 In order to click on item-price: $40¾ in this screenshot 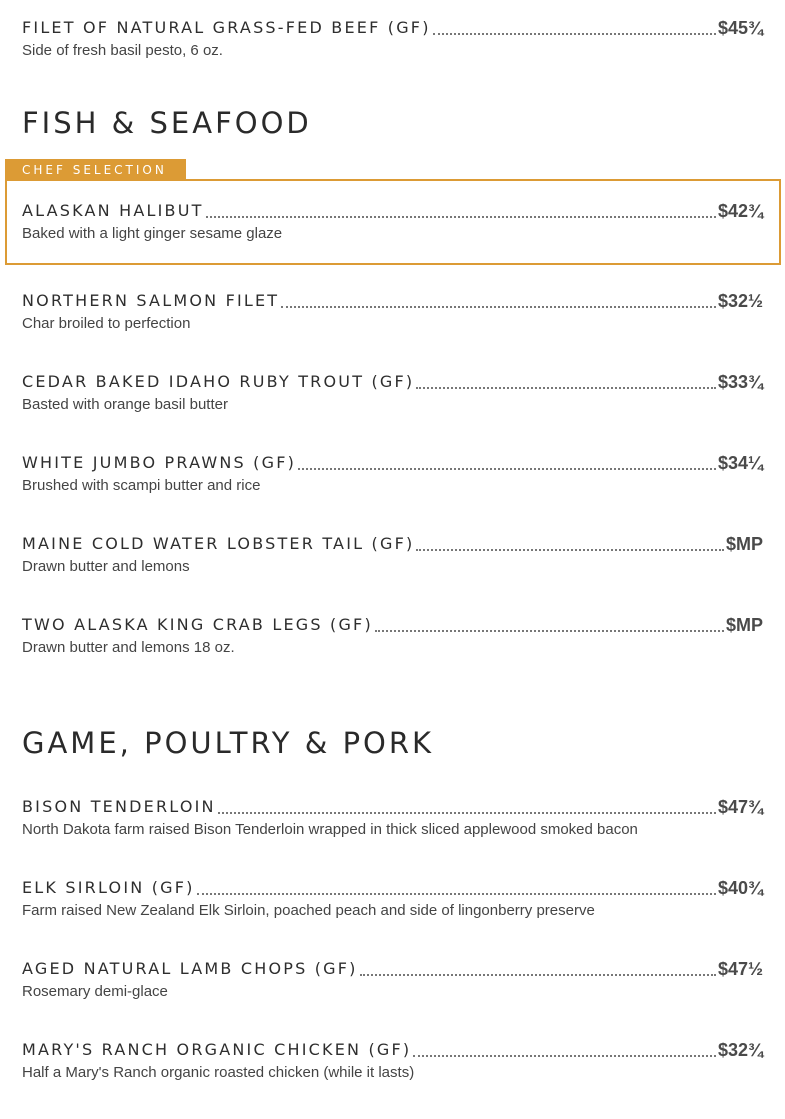, I will do `click(740, 888)`.